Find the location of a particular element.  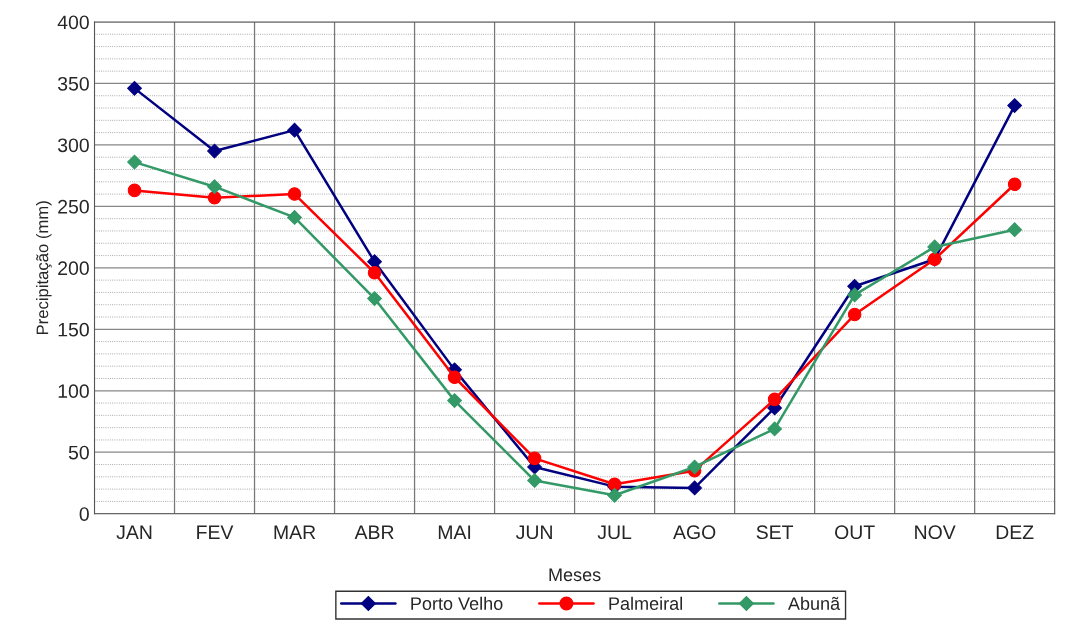

x-tick-label: OUT is located at coordinates (855, 532).